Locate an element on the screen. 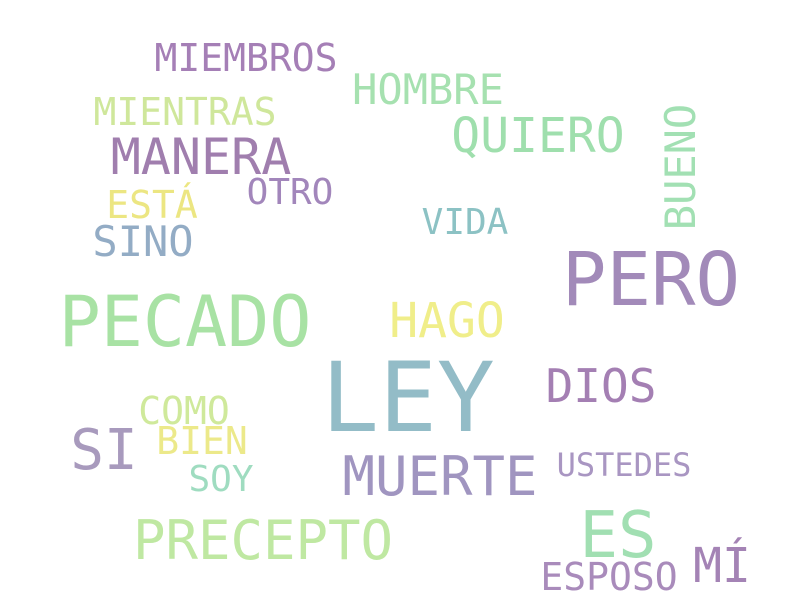 The image size is (800, 600). word-mi: MÍ is located at coordinates (722, 566).